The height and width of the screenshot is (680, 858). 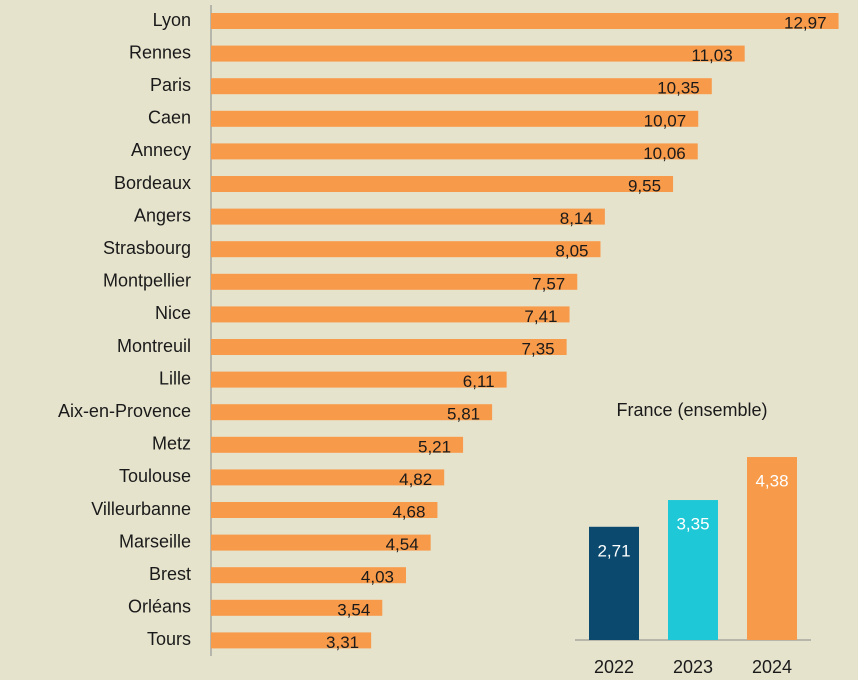 I want to click on category-label: Orléans, so click(x=159, y=607).